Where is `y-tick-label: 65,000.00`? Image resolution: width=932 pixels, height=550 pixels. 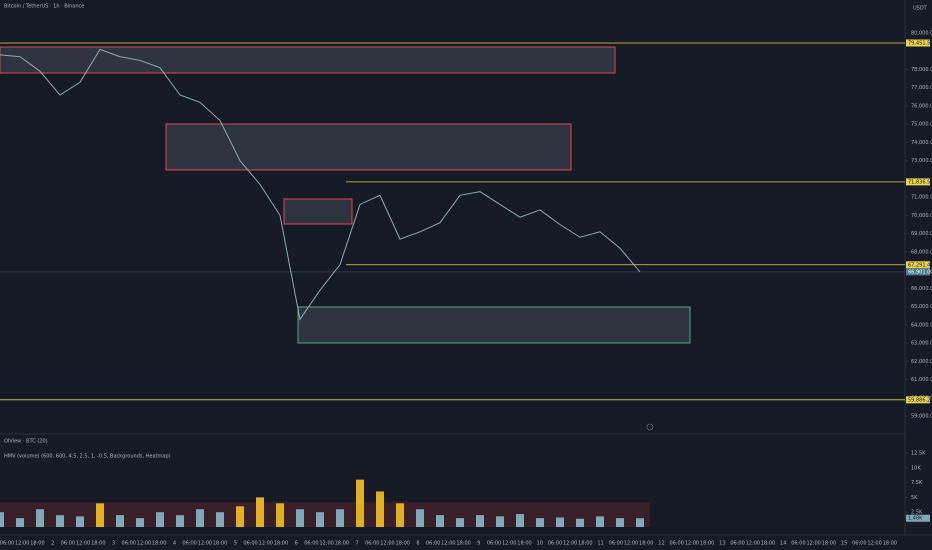 y-tick-label: 65,000.00 is located at coordinates (921, 307).